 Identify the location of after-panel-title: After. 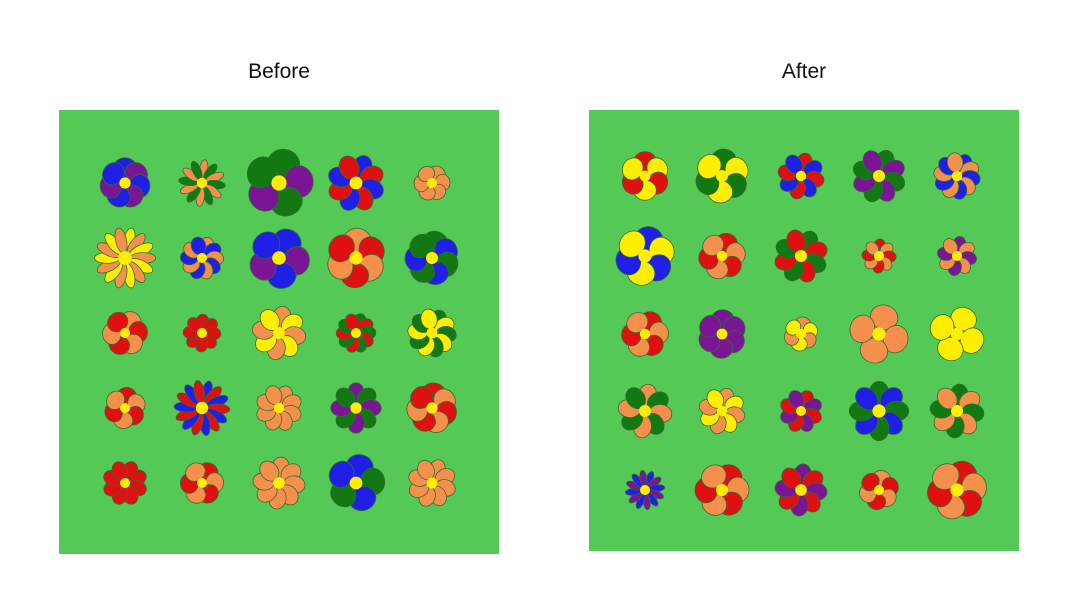
(804, 71).